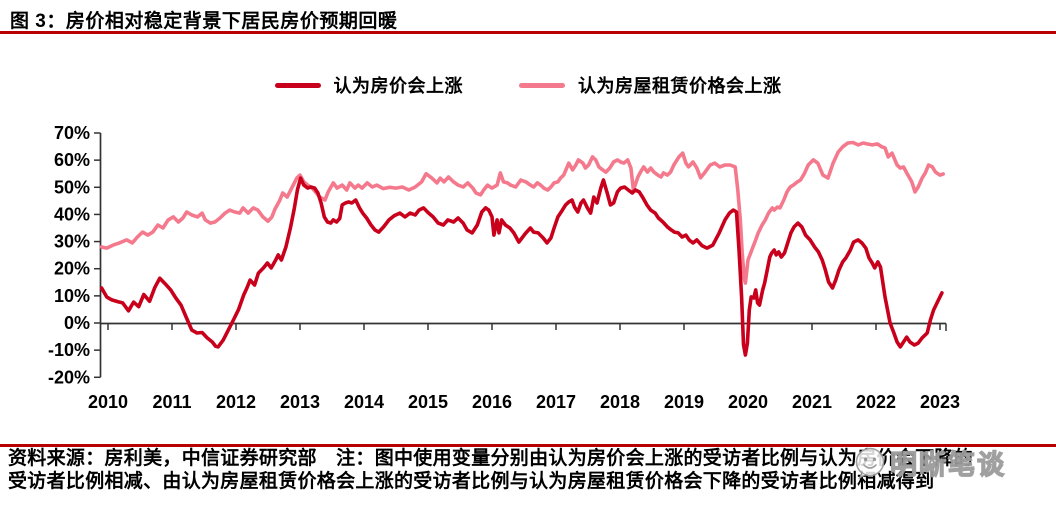 This screenshot has width=1056, height=510. What do you see at coordinates (72, 187) in the screenshot?
I see `y-tick-label: 50%` at bounding box center [72, 187].